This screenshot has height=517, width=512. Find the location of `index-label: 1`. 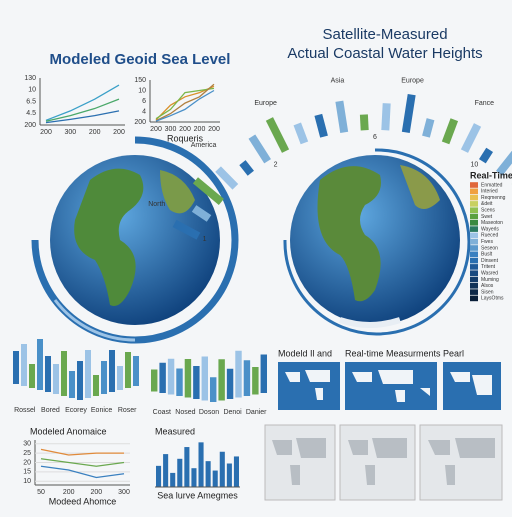

index-label: 1 is located at coordinates (205, 239).